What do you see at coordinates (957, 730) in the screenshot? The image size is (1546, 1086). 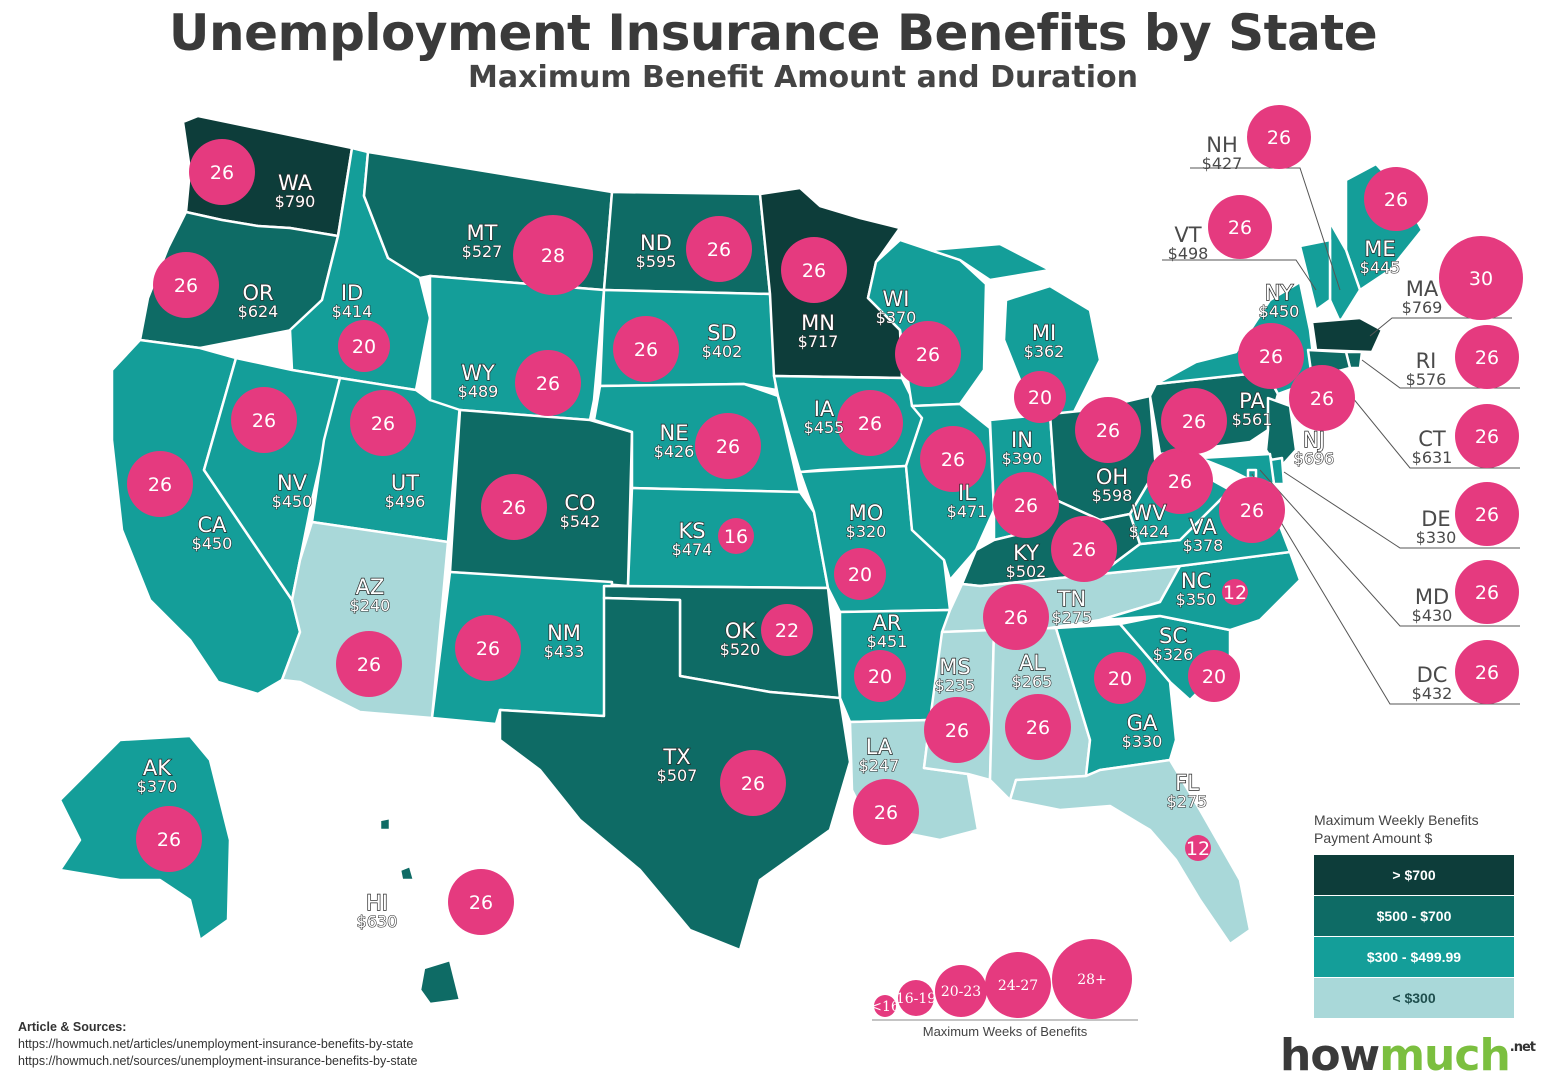 I see `weeks-bubble-ms` at bounding box center [957, 730].